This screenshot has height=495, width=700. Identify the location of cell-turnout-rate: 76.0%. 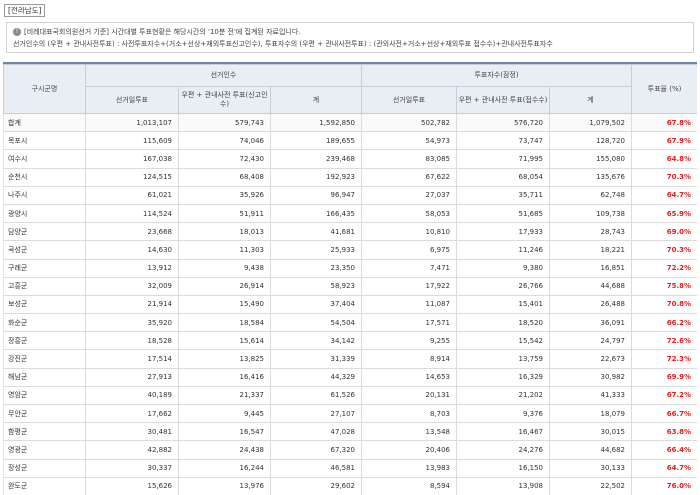
(664, 485).